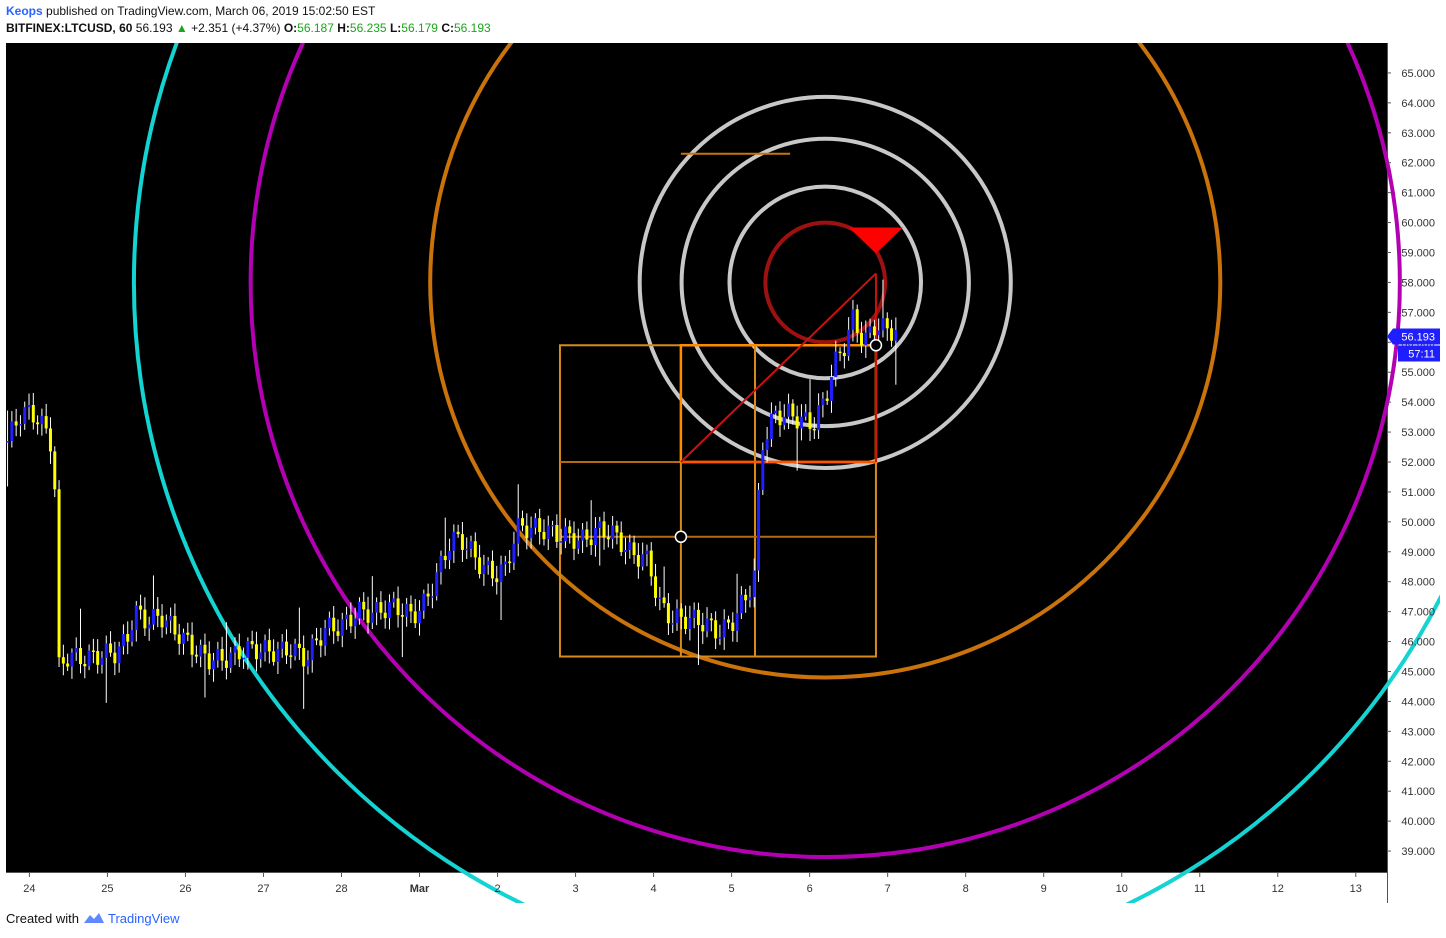 The image size is (1446, 938). I want to click on low-label: L:, so click(395, 28).